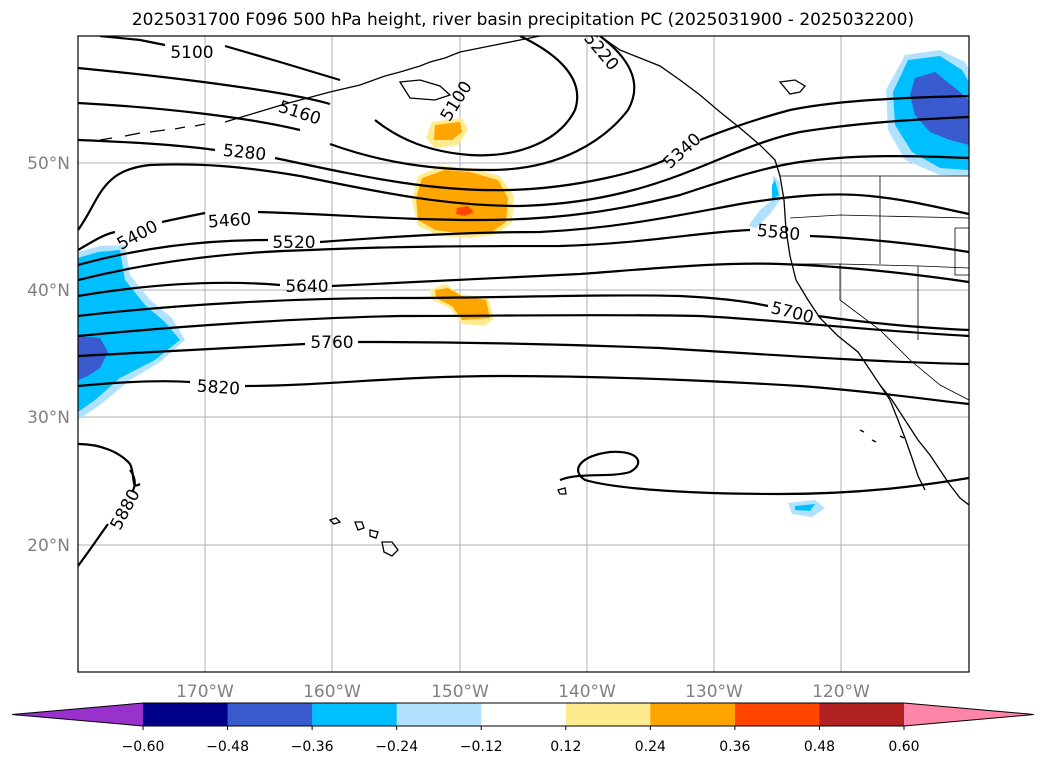 Image resolution: width=1047 pixels, height=765 pixels. I want to click on colorbar, so click(523, 714).